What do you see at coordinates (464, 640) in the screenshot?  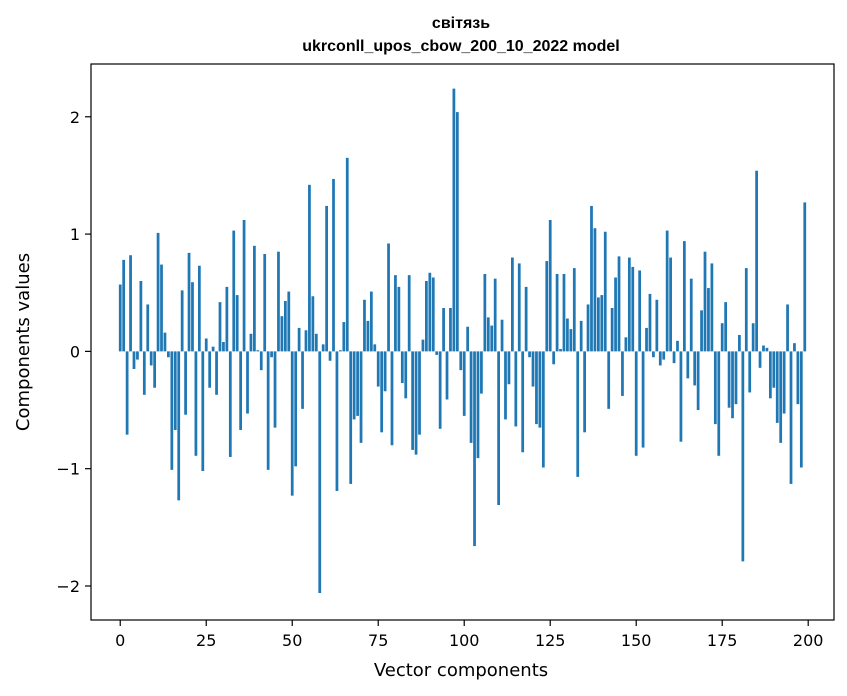 I see `x-tick-label: 100` at bounding box center [464, 640].